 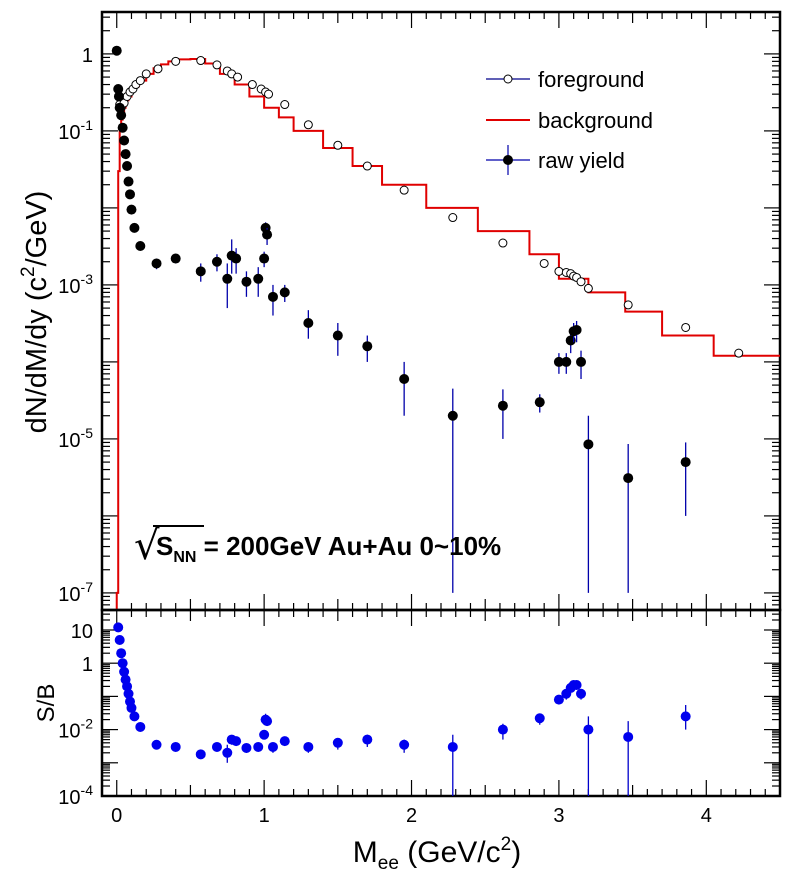 What do you see at coordinates (46, 703) in the screenshot?
I see `sb-axis-title: S/B` at bounding box center [46, 703].